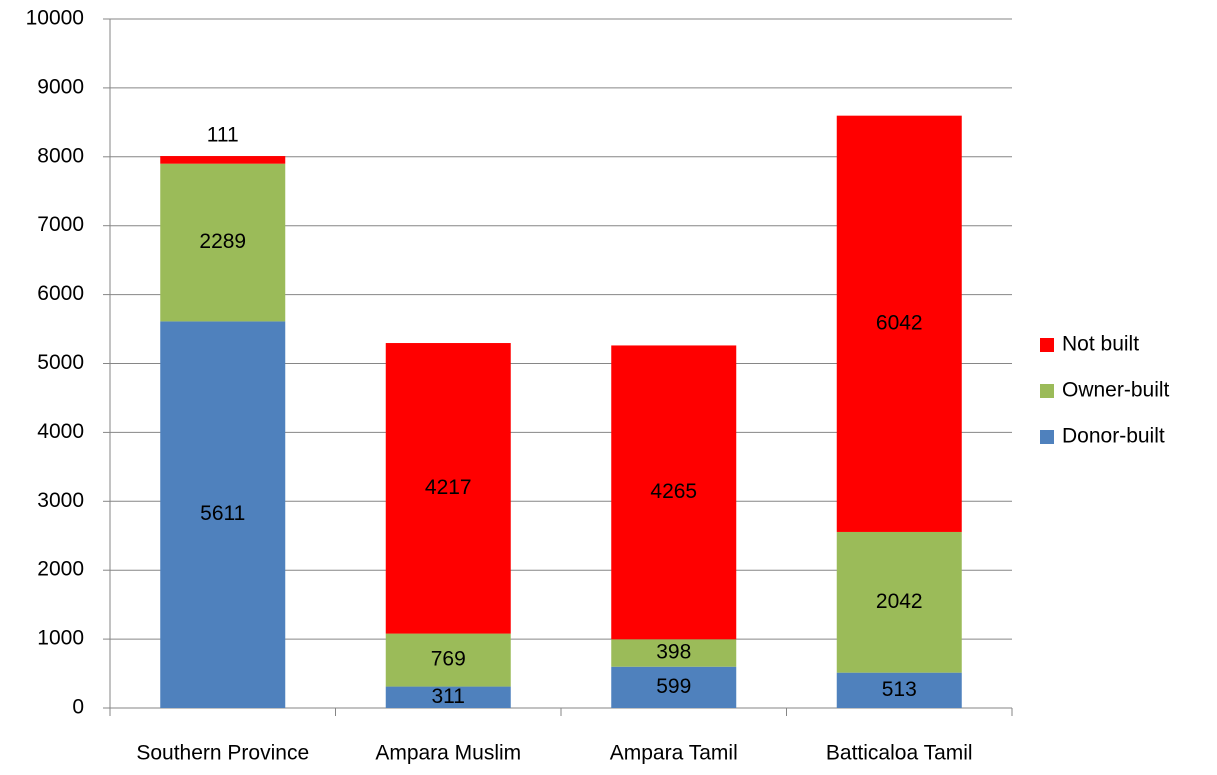 This screenshot has height=775, width=1217. Describe the element at coordinates (60, 500) in the screenshot. I see `y-tick-label: 3000` at that location.